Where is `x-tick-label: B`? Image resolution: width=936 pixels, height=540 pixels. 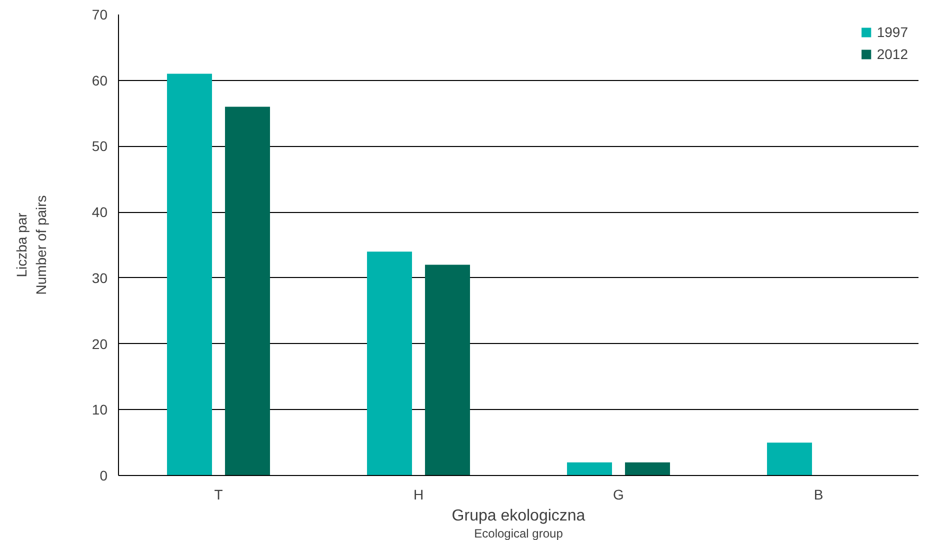 x-tick-label: B is located at coordinates (819, 494).